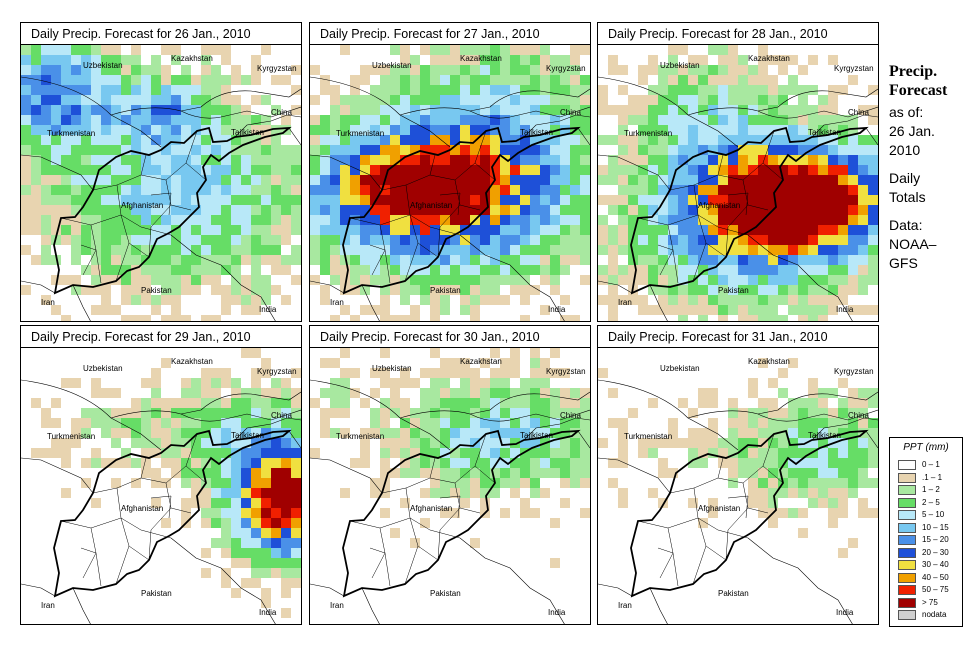  I want to click on legend-label: 1 – 2, so click(931, 489).